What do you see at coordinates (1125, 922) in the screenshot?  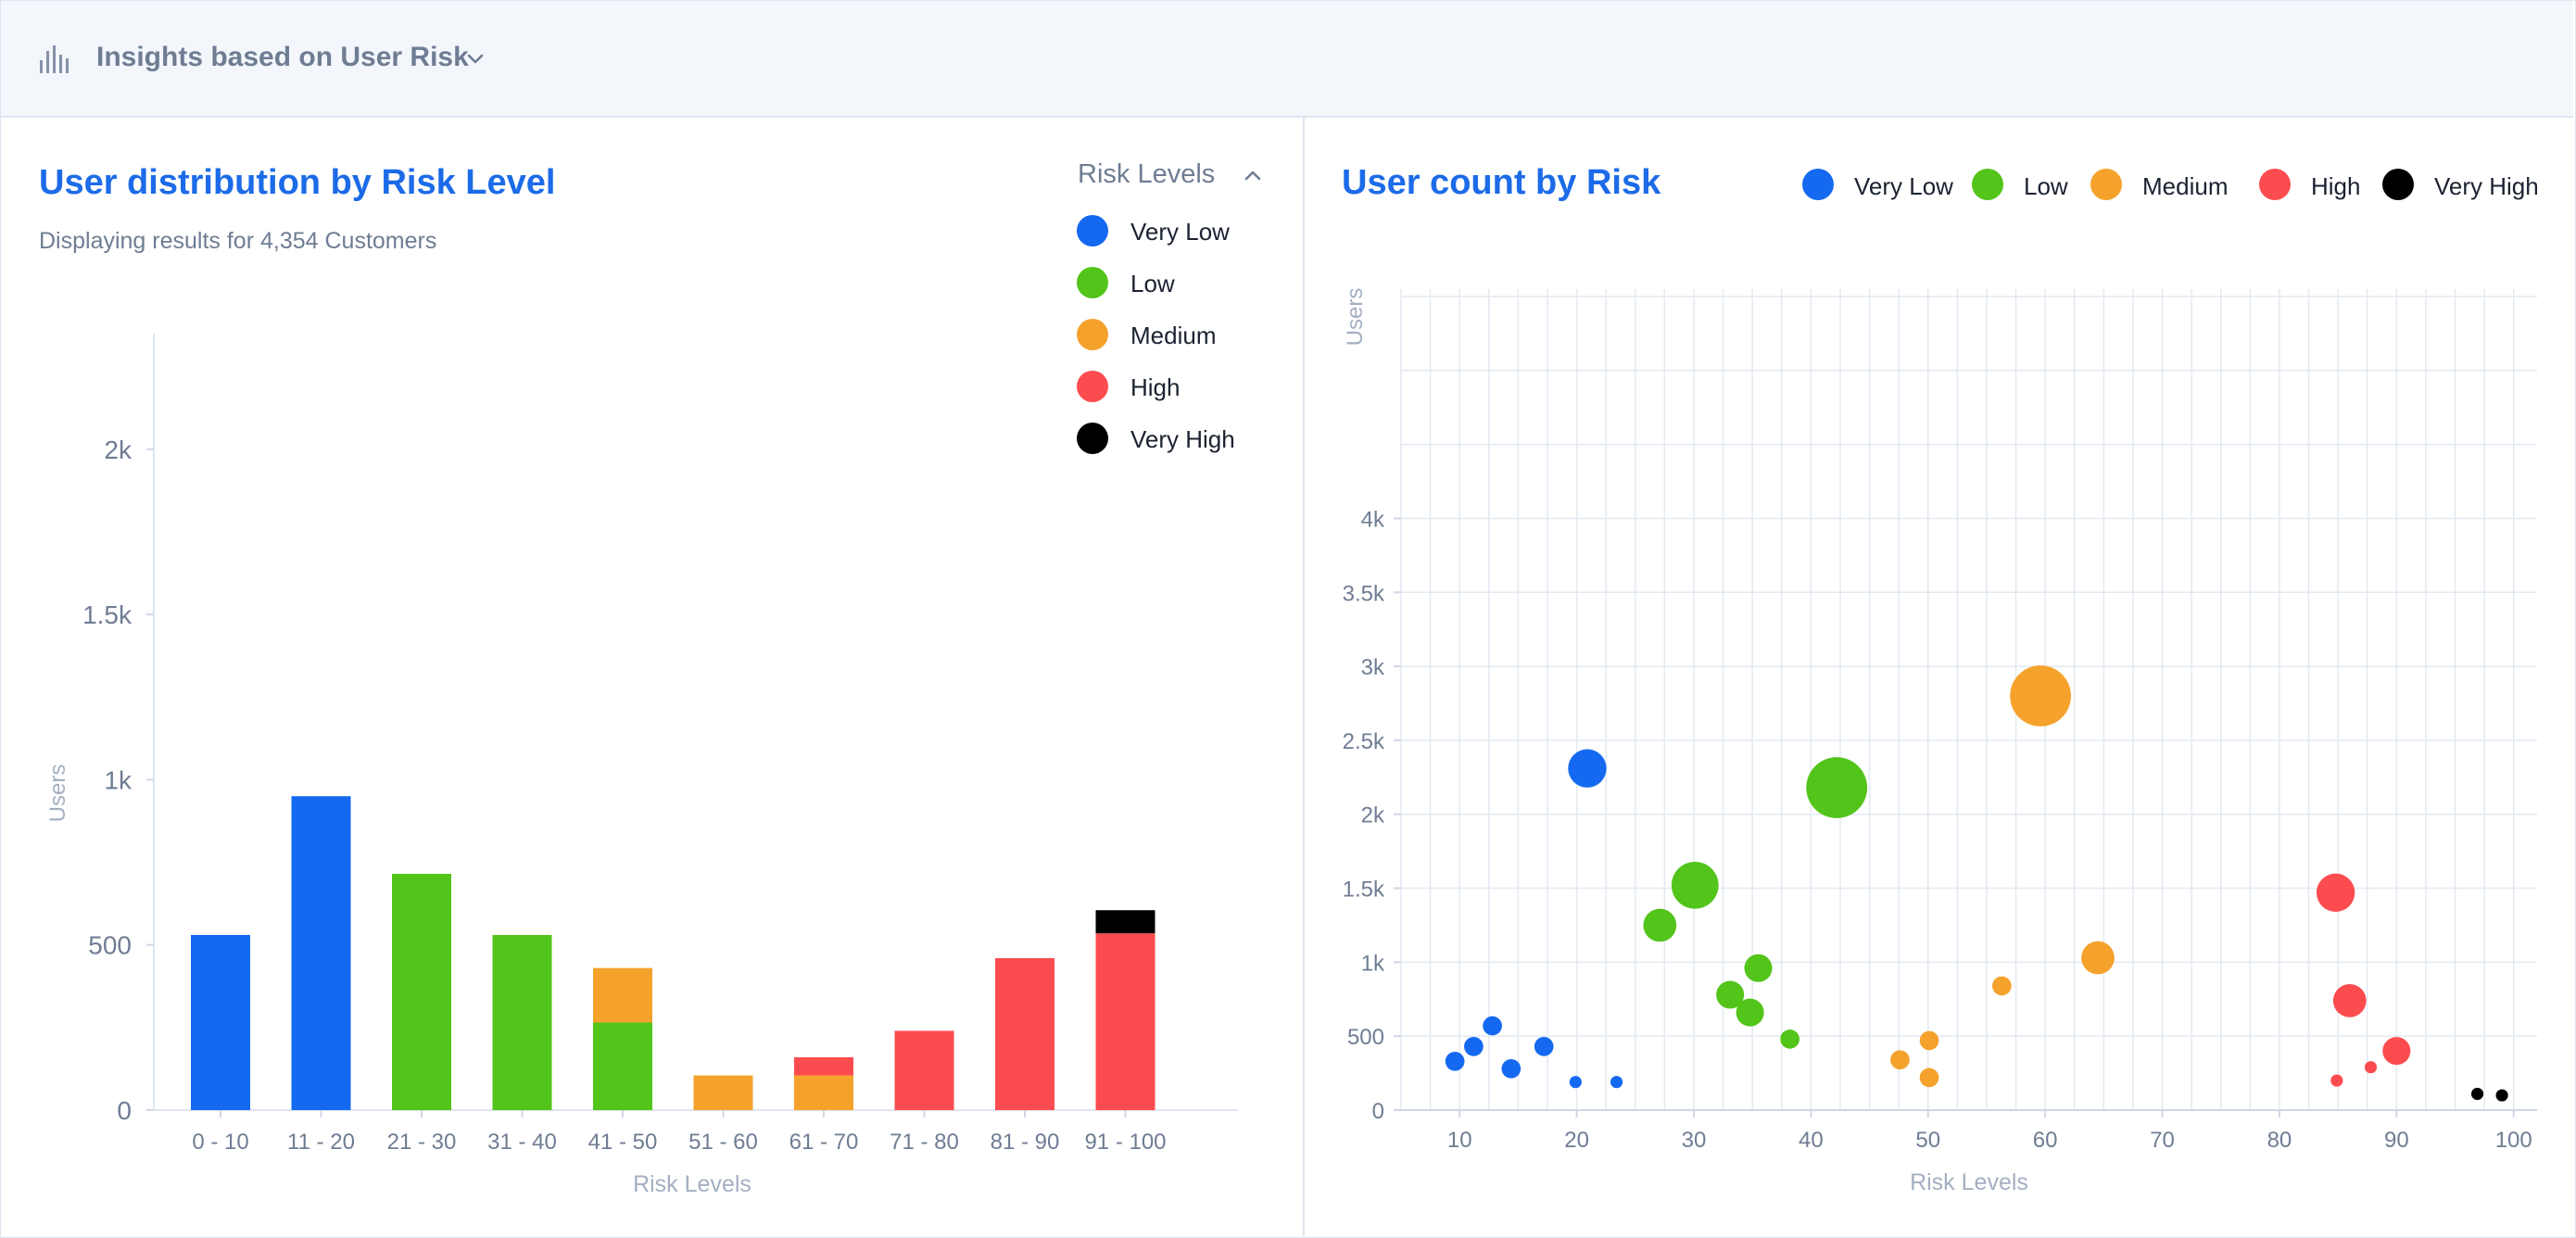 I see `bar-segment-very-high` at bounding box center [1125, 922].